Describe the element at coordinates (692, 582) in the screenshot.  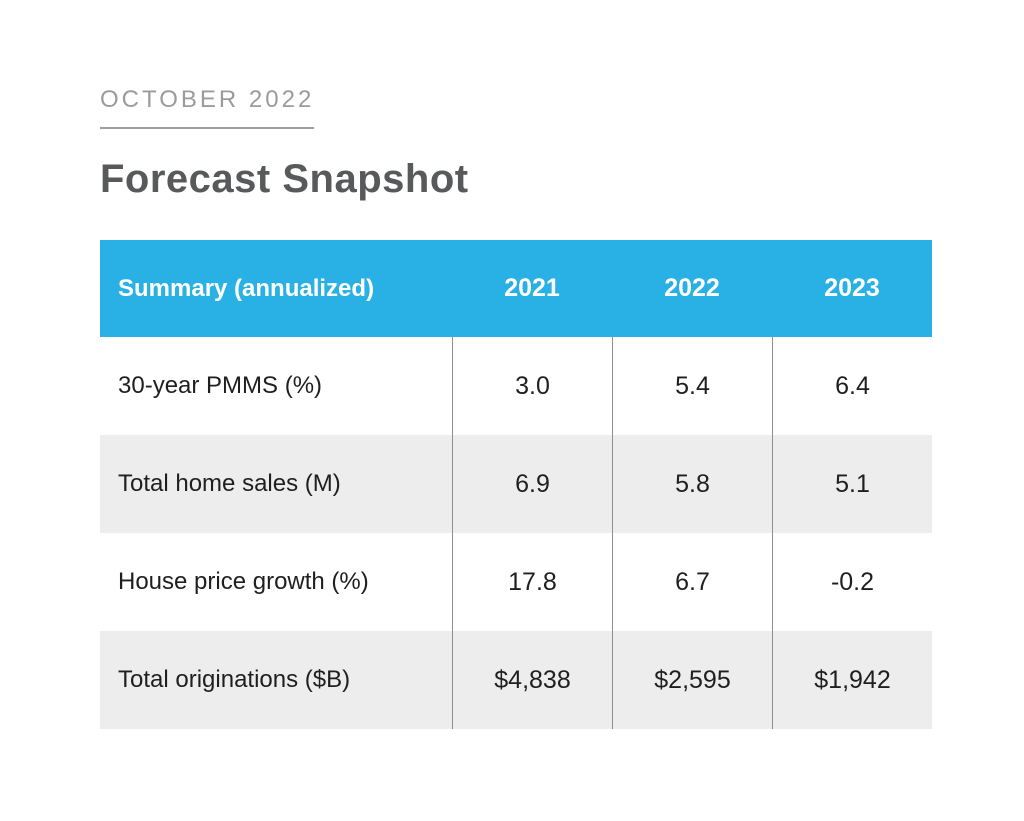
I see `row-value-2022: 6.7` at that location.